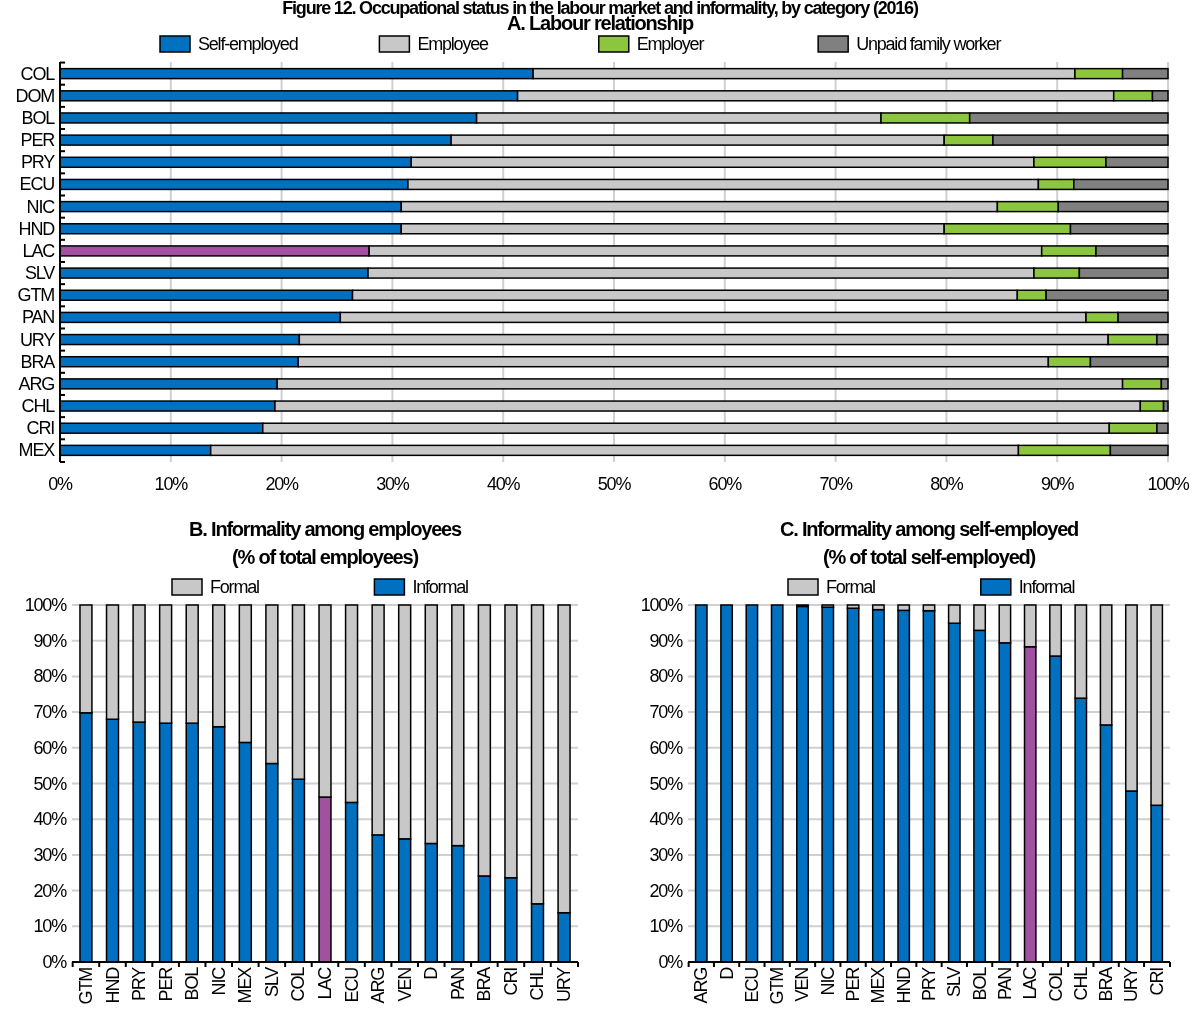  What do you see at coordinates (1057, 484) in the screenshot?
I see `x-tick-label: 90%` at bounding box center [1057, 484].